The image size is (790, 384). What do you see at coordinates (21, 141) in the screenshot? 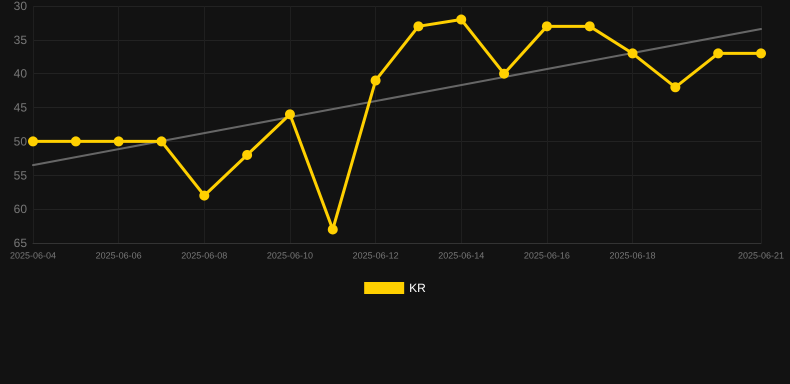
I see `y-tick-label: 50` at bounding box center [21, 141].